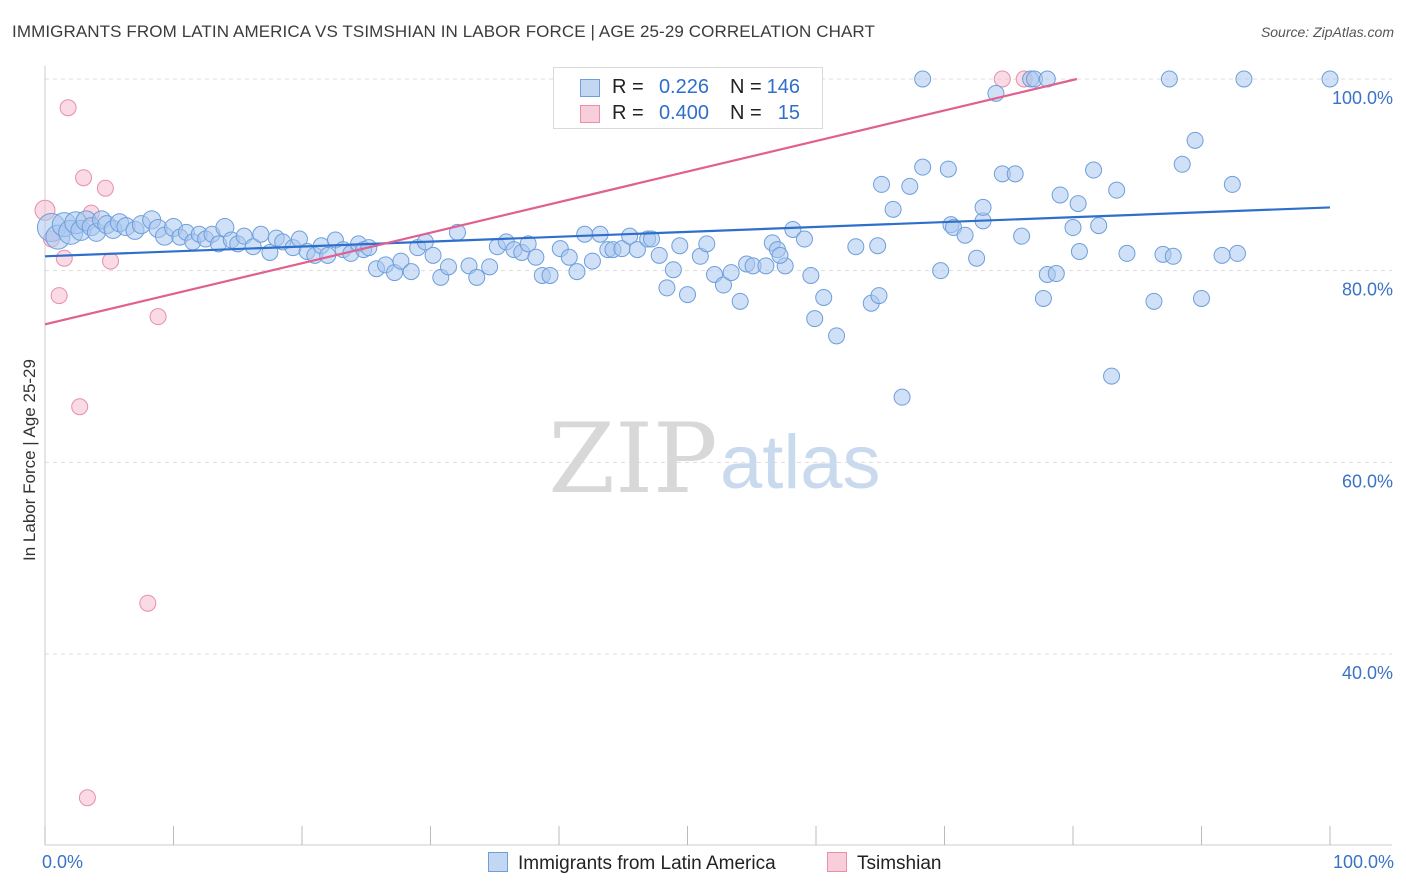  I want to click on legend-r-value: 0.400, so click(683, 113).